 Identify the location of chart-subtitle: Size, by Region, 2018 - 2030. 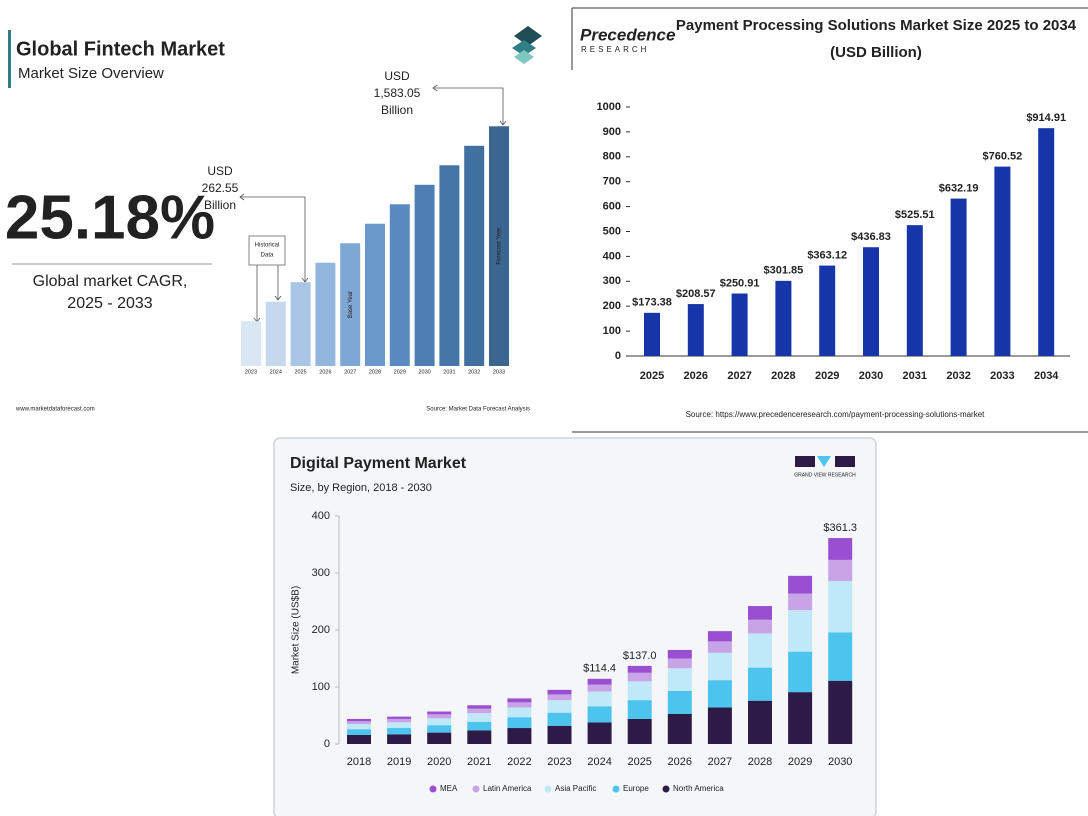
(361, 488).